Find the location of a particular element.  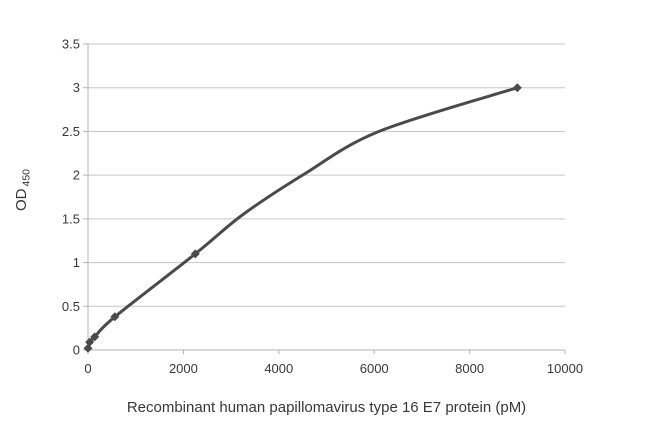

x-tick-label: 4000 is located at coordinates (278, 368).